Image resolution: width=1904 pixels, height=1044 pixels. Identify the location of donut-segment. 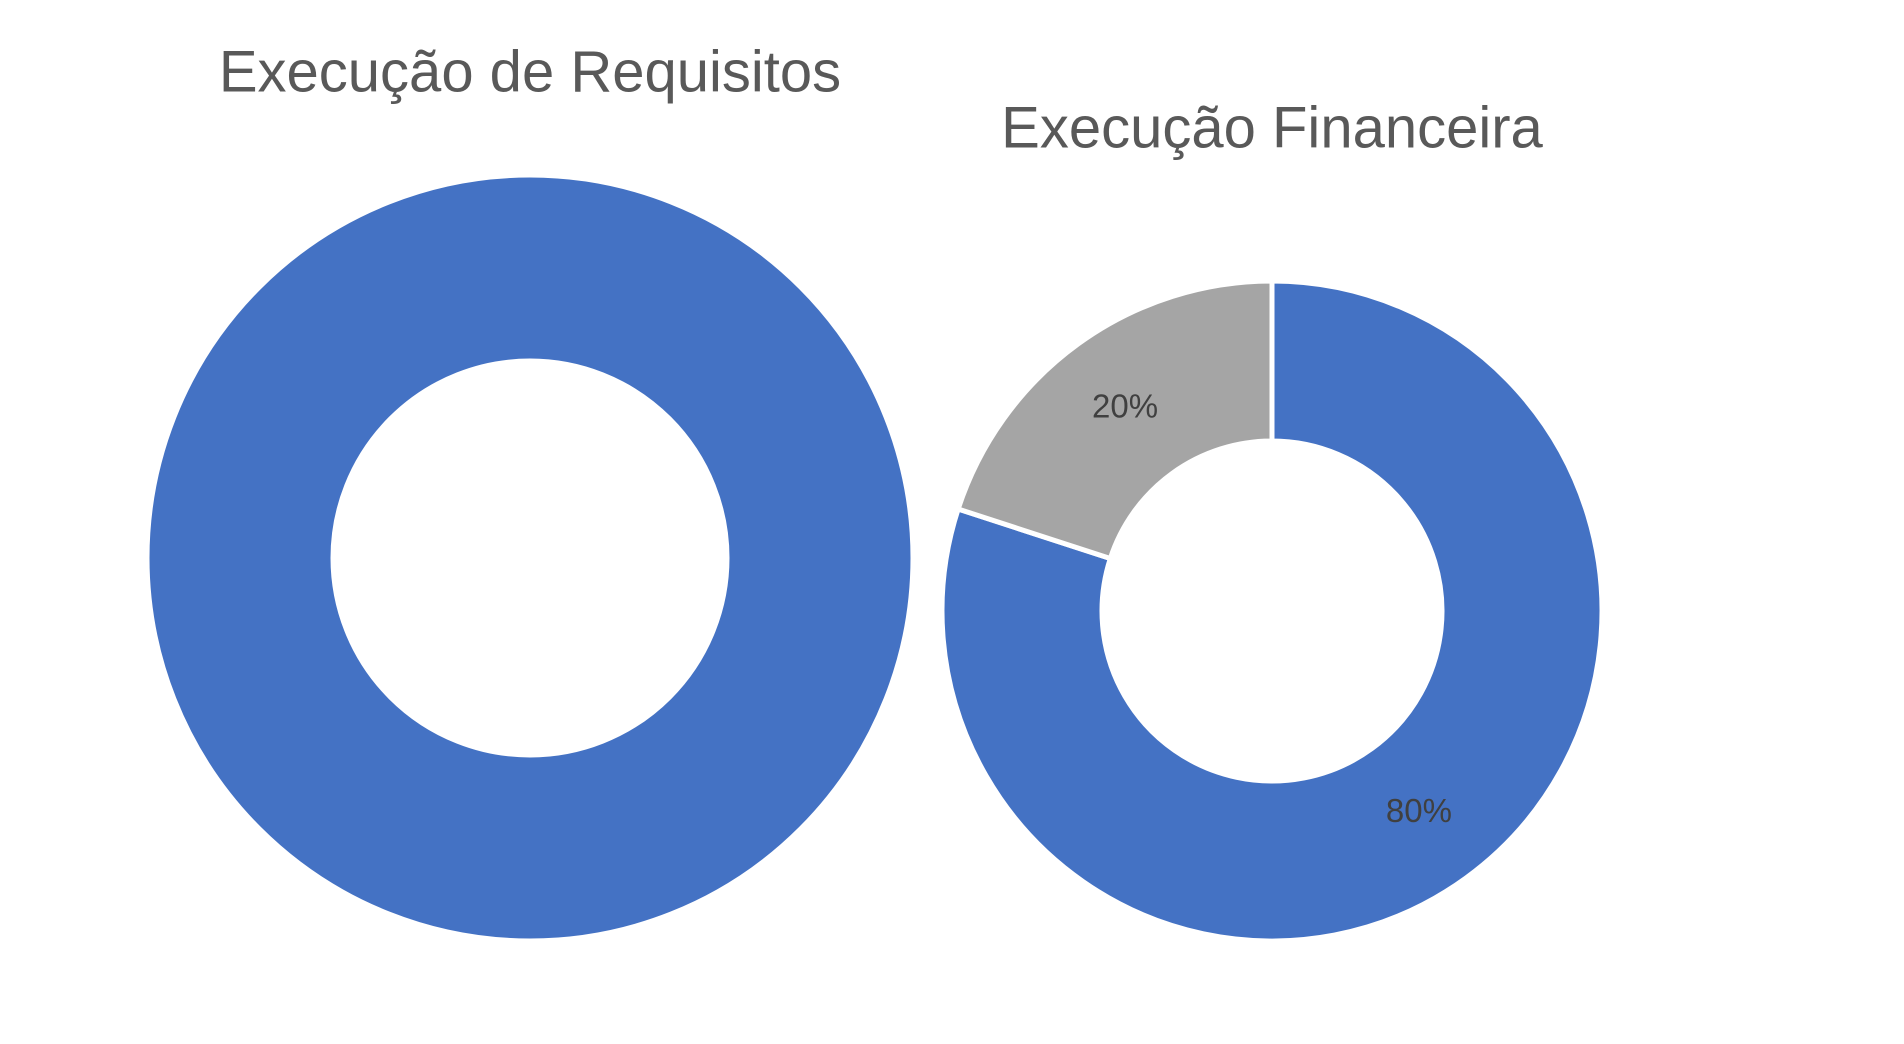
(1114, 420).